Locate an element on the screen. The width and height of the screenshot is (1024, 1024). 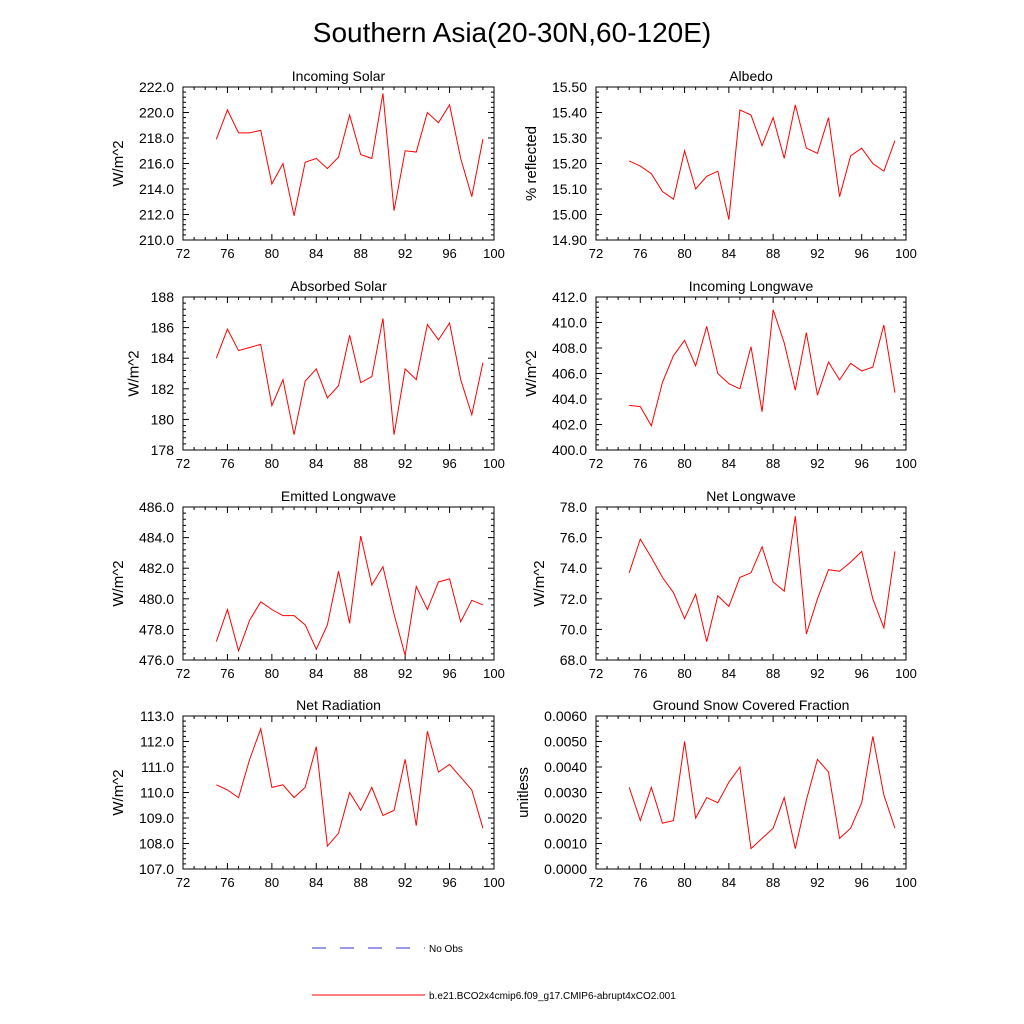
y-tick-label: 410.0 is located at coordinates (569, 323).